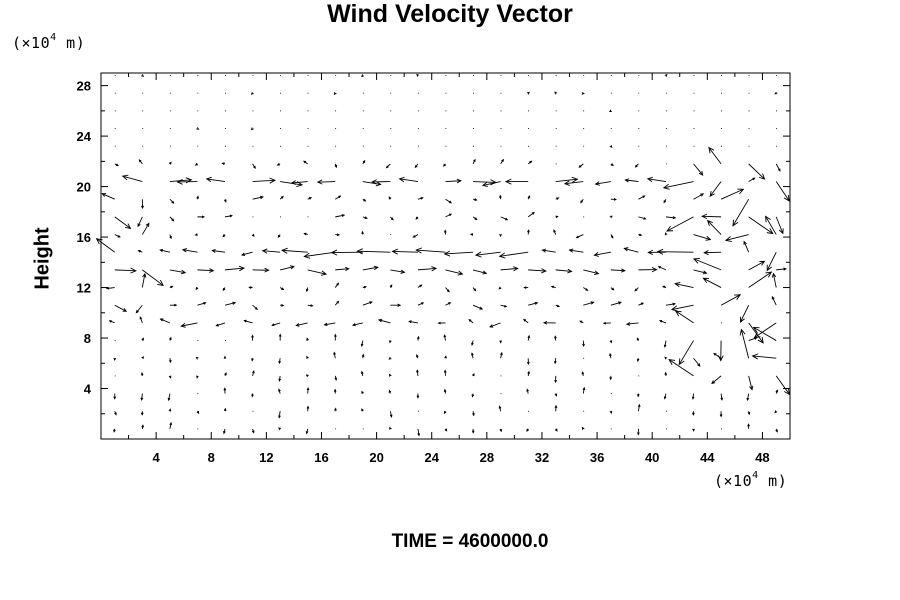  Describe the element at coordinates (87, 338) in the screenshot. I see `y-tick-label: 8` at that location.